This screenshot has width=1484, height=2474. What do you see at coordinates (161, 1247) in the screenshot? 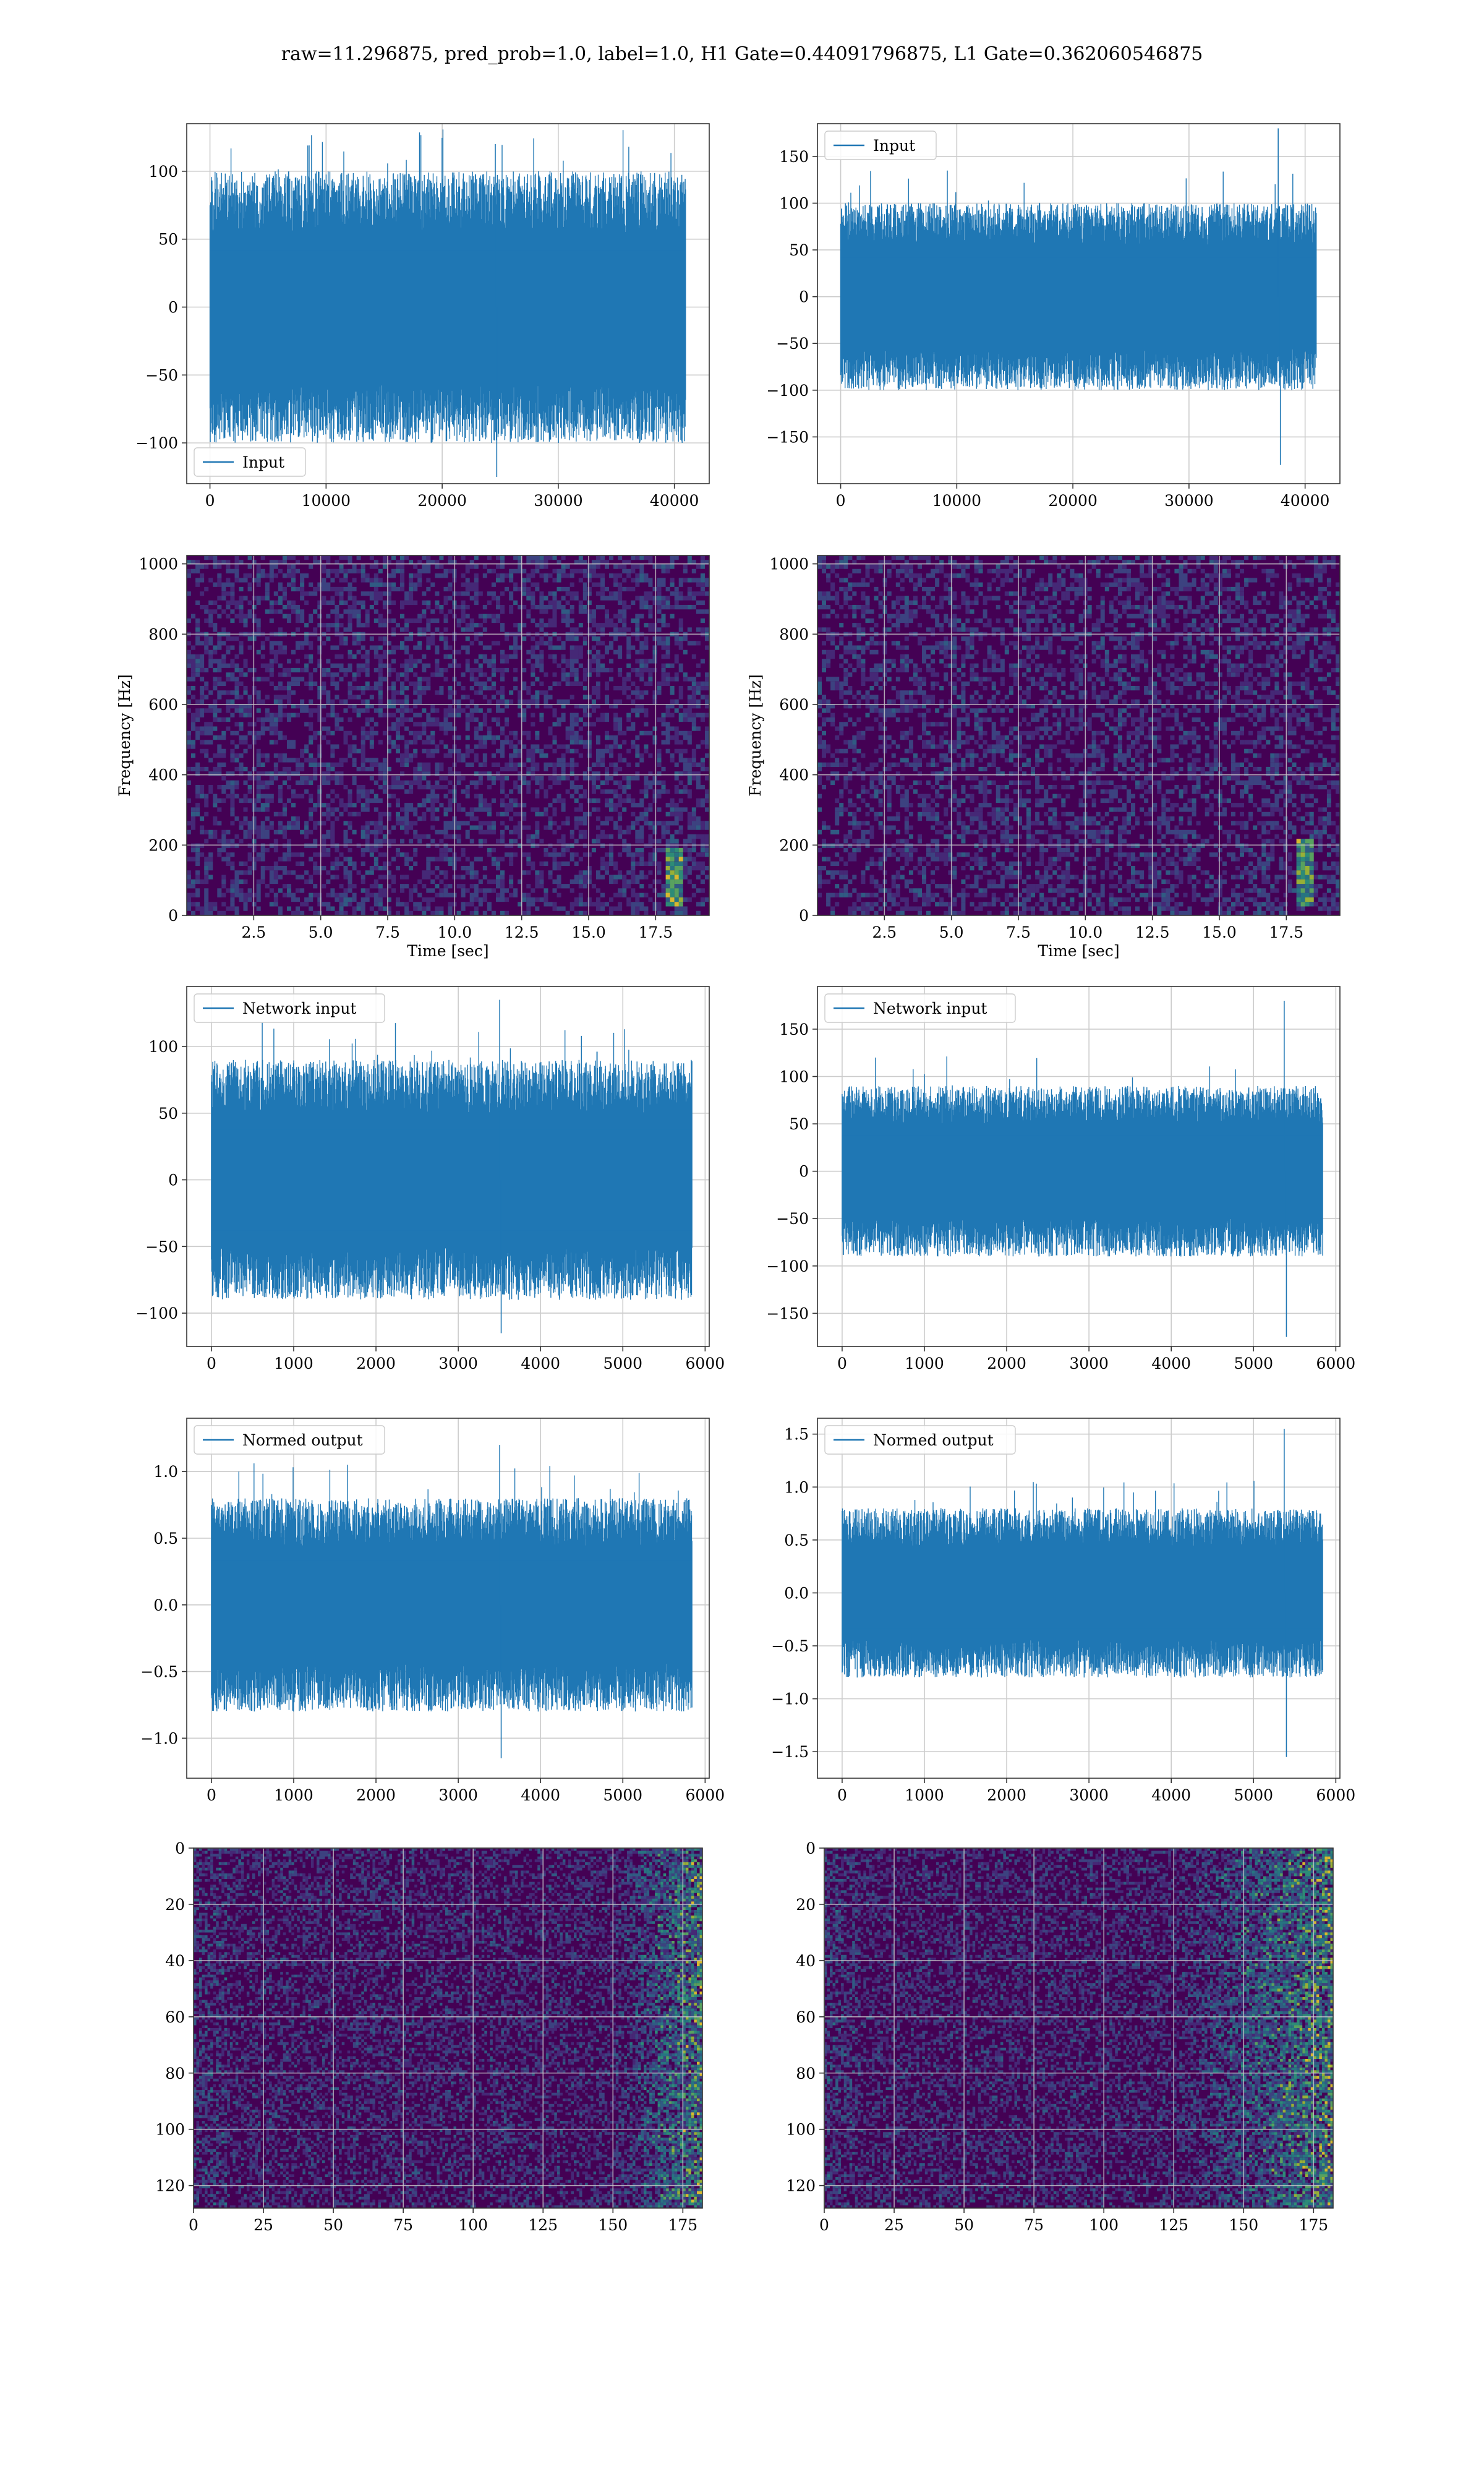
I see `y-tick-label: −50` at bounding box center [161, 1247].